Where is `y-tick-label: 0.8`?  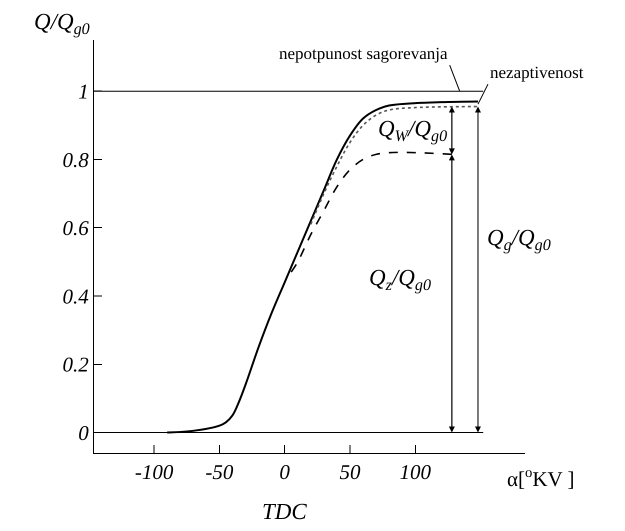 y-tick-label: 0.8 is located at coordinates (76, 160).